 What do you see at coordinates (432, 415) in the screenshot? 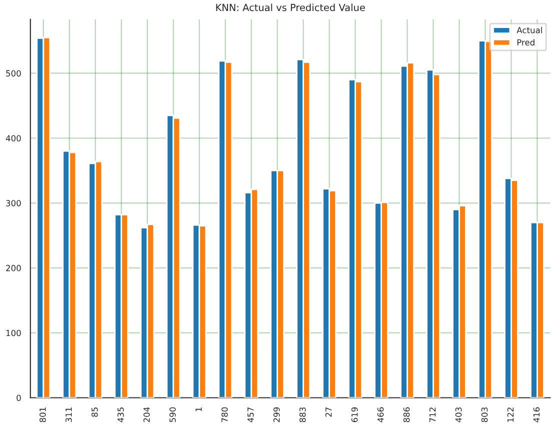
I see `x-tick-label: 712` at bounding box center [432, 415].